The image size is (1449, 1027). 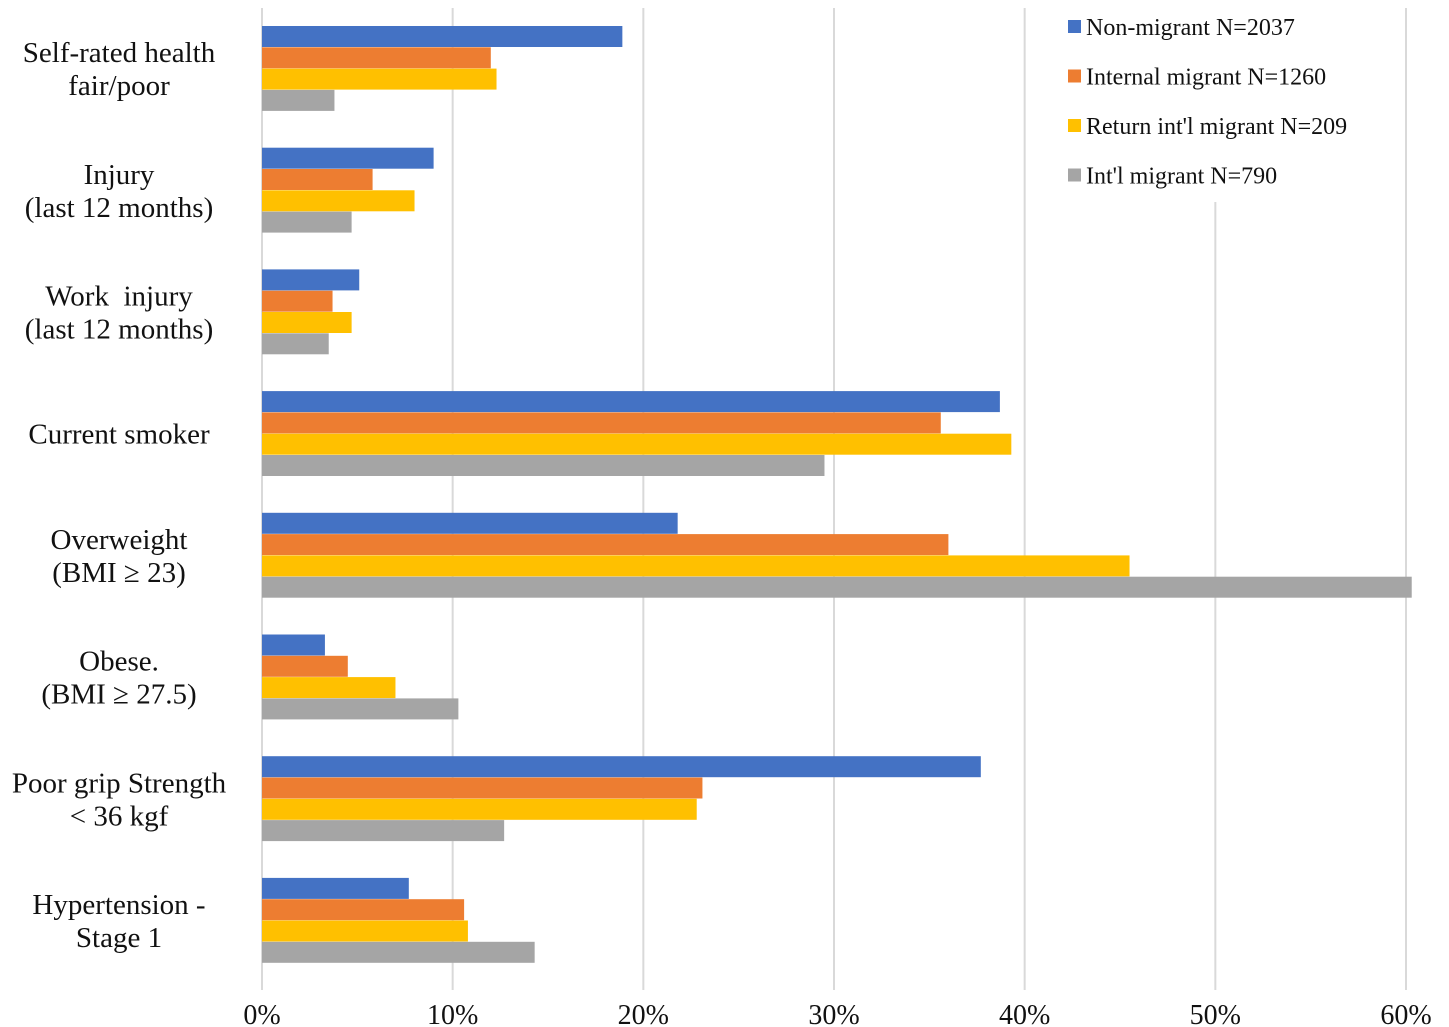 What do you see at coordinates (833, 1013) in the screenshot?
I see `x-tick-label: 30%` at bounding box center [833, 1013].